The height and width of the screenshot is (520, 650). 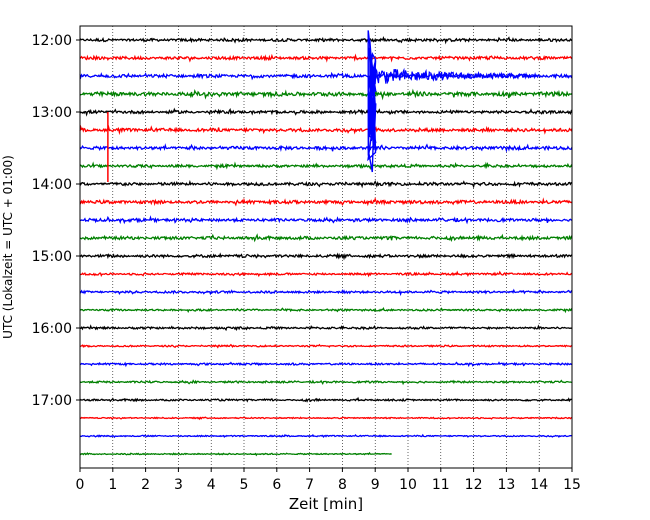 I want to click on x-tick-label: 2, so click(x=145, y=485).